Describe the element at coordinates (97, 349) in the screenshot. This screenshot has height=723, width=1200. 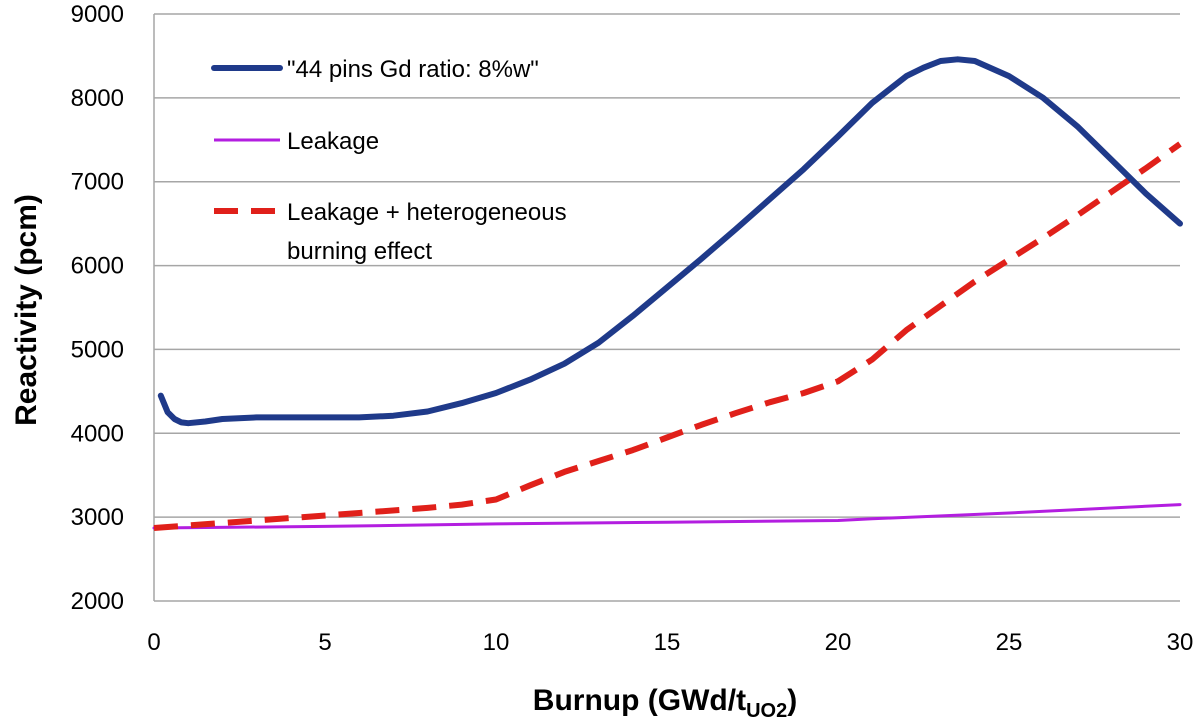
I see `y-tick-label: 5000` at that location.